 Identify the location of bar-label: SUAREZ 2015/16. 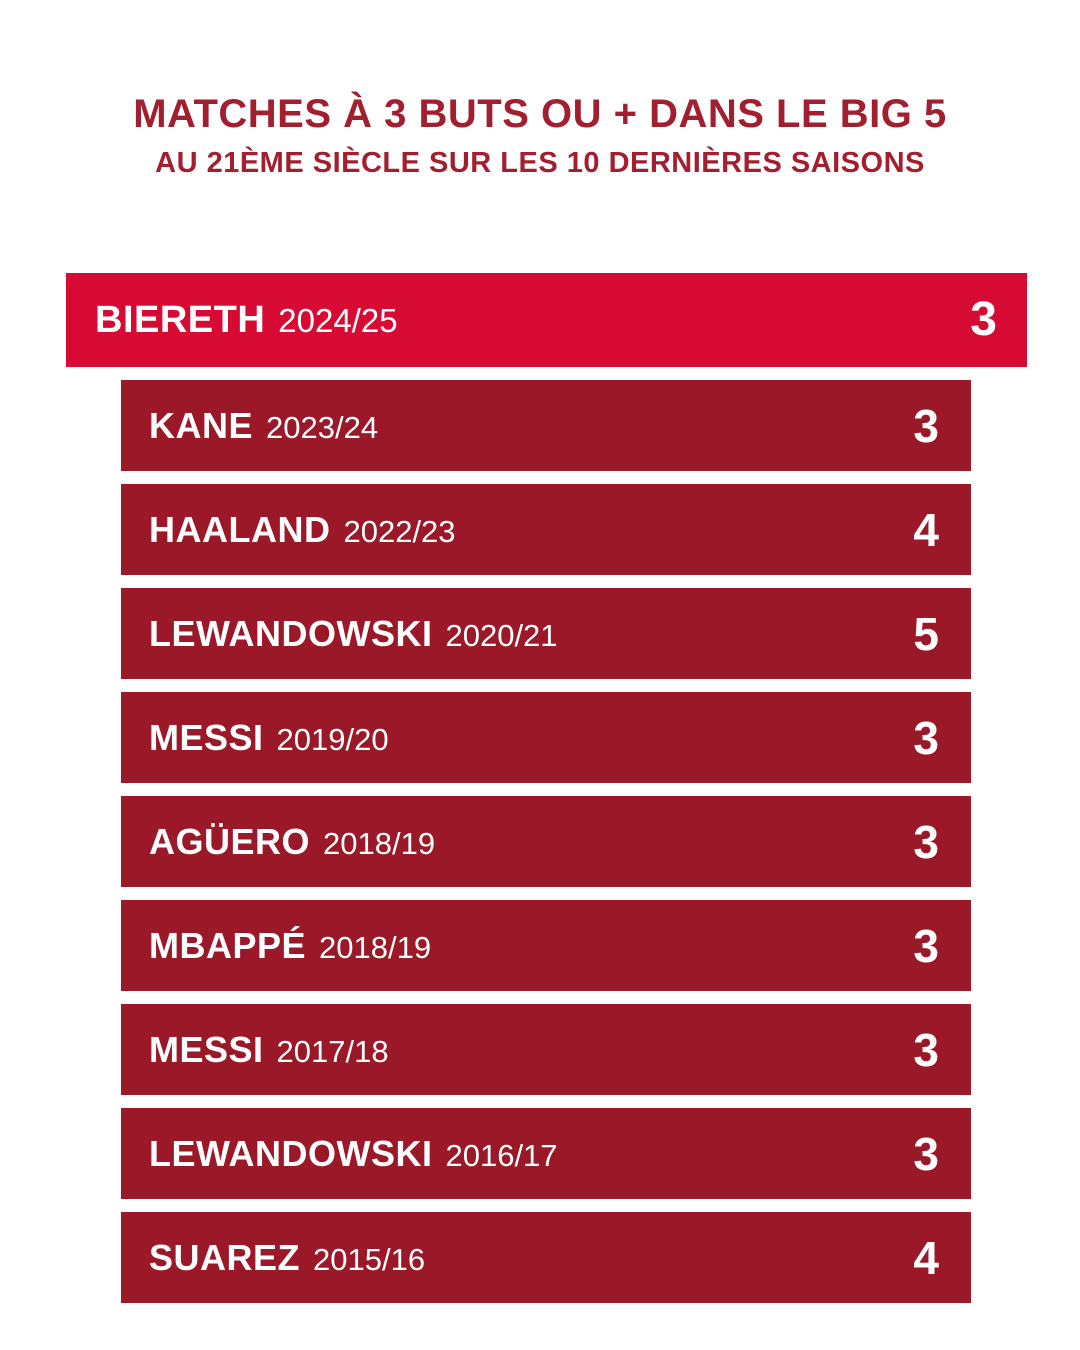
(287, 1258).